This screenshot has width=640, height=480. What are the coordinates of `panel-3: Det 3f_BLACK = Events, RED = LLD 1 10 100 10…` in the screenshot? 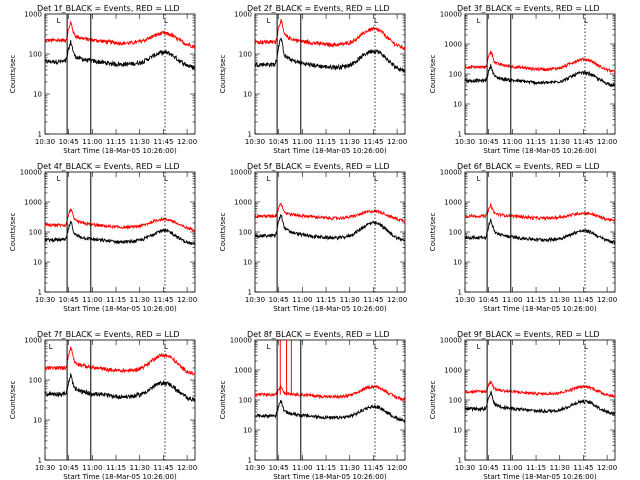 It's located at (523, 79).